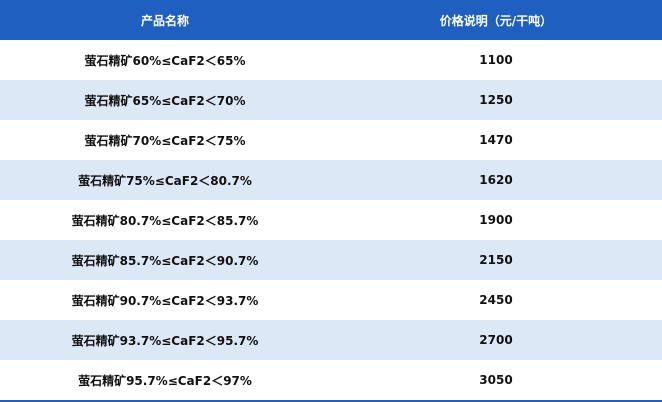 The image size is (662, 402). Describe the element at coordinates (496, 60) in the screenshot. I see `price-cell: 1100` at that location.